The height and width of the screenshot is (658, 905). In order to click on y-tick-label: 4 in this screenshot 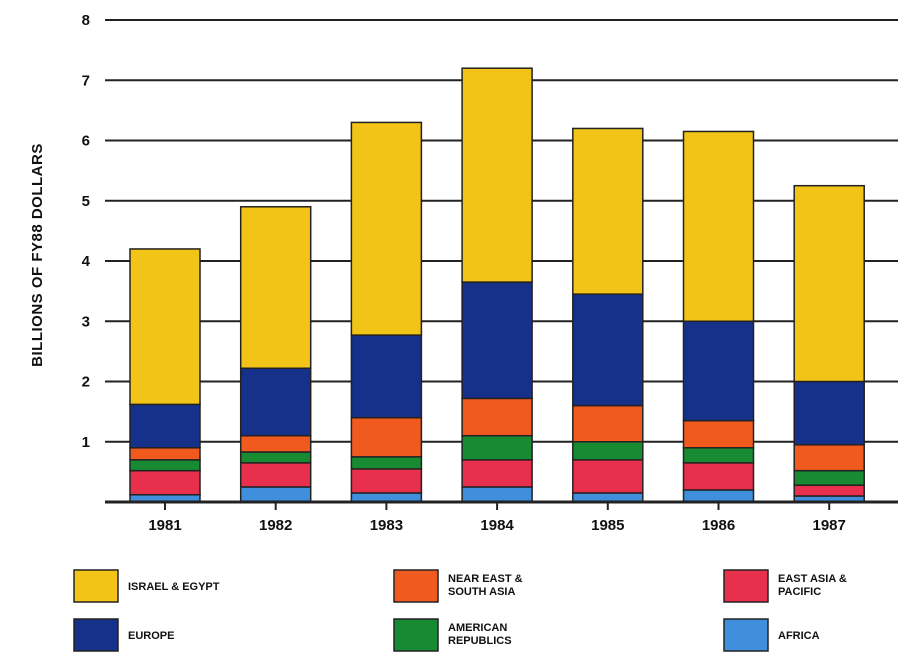, I will do `click(86, 261)`.